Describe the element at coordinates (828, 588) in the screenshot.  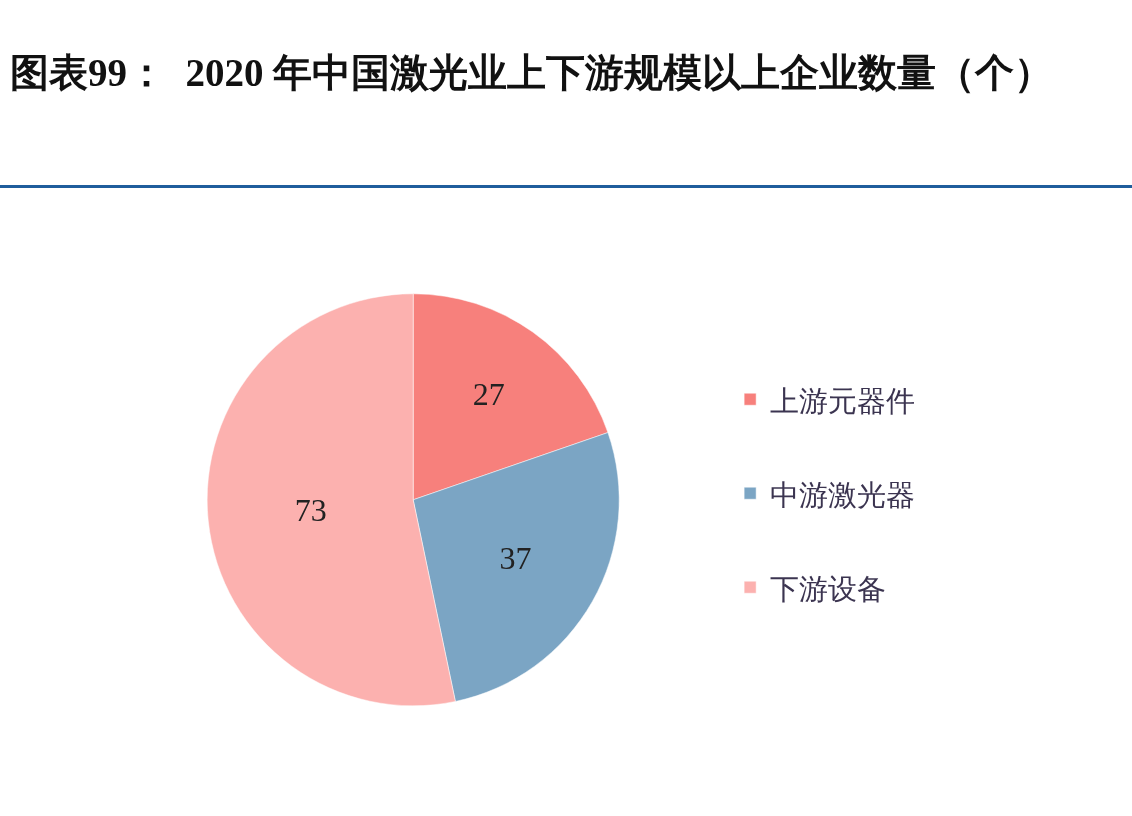
I see `legend-label: 下游设备` at that location.